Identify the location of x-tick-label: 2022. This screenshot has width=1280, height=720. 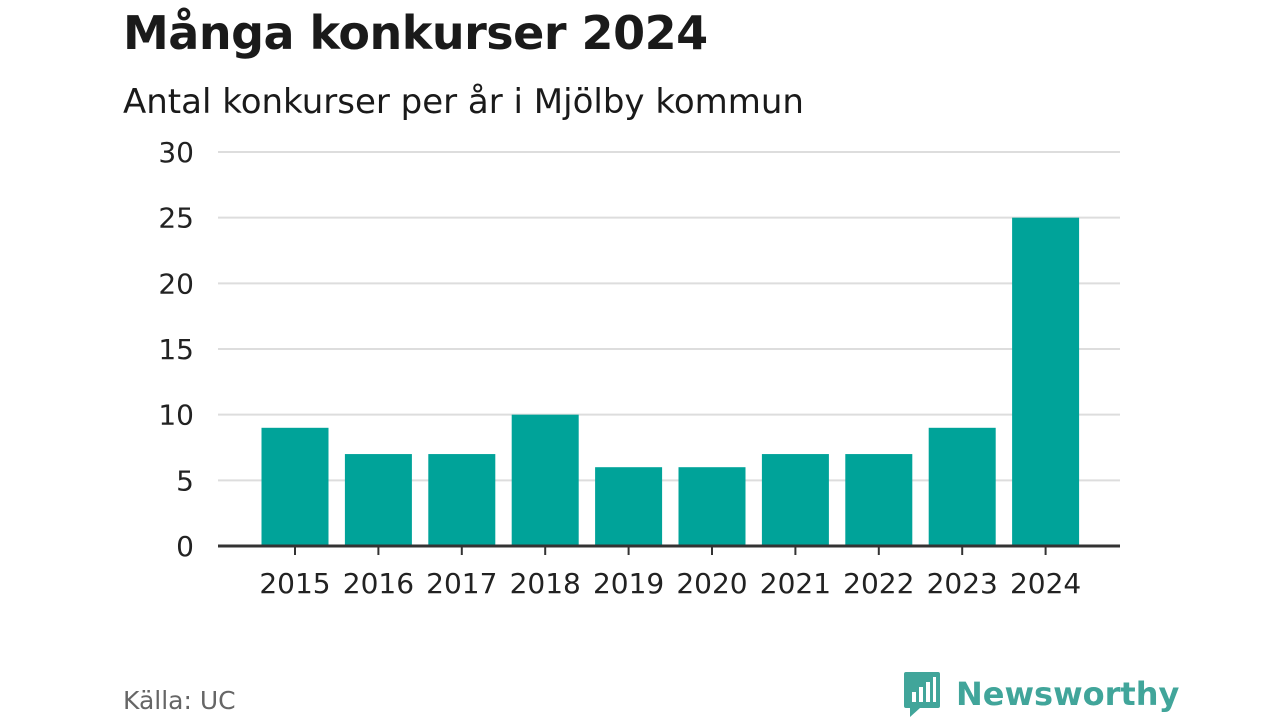
(878, 583).